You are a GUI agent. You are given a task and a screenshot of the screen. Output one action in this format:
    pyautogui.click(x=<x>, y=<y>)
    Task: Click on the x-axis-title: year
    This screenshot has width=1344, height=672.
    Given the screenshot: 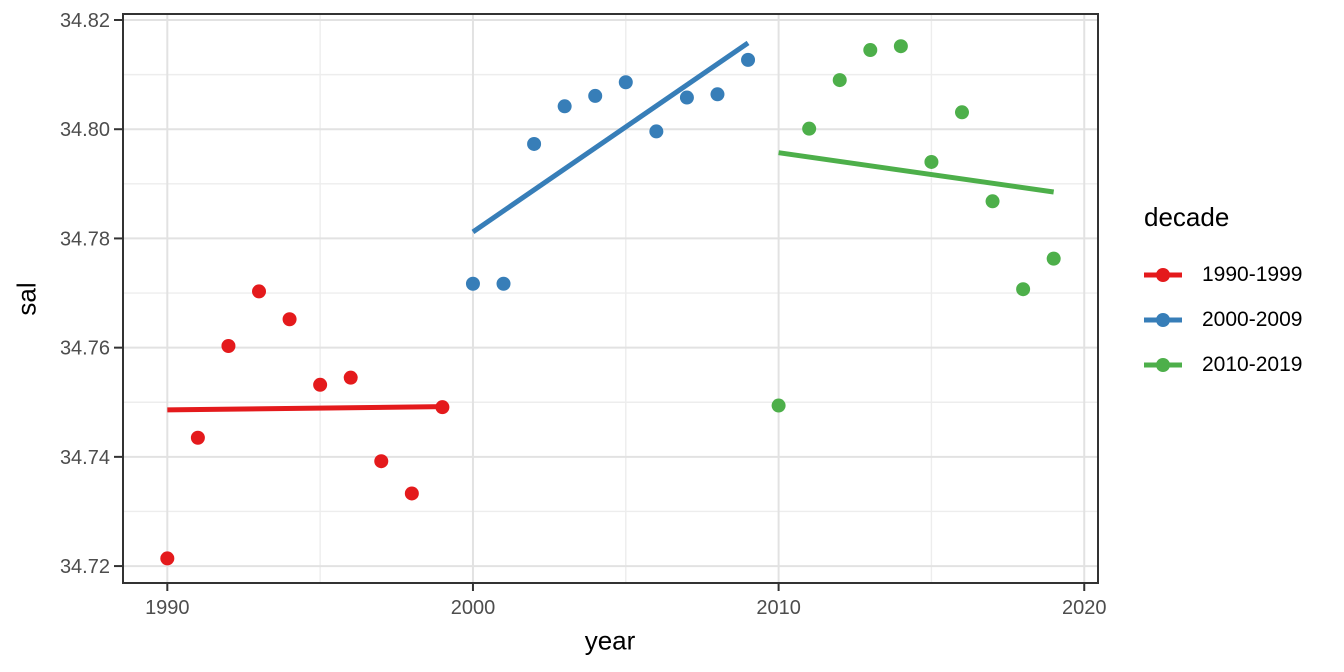 What is the action you would take?
    pyautogui.click(x=610, y=640)
    